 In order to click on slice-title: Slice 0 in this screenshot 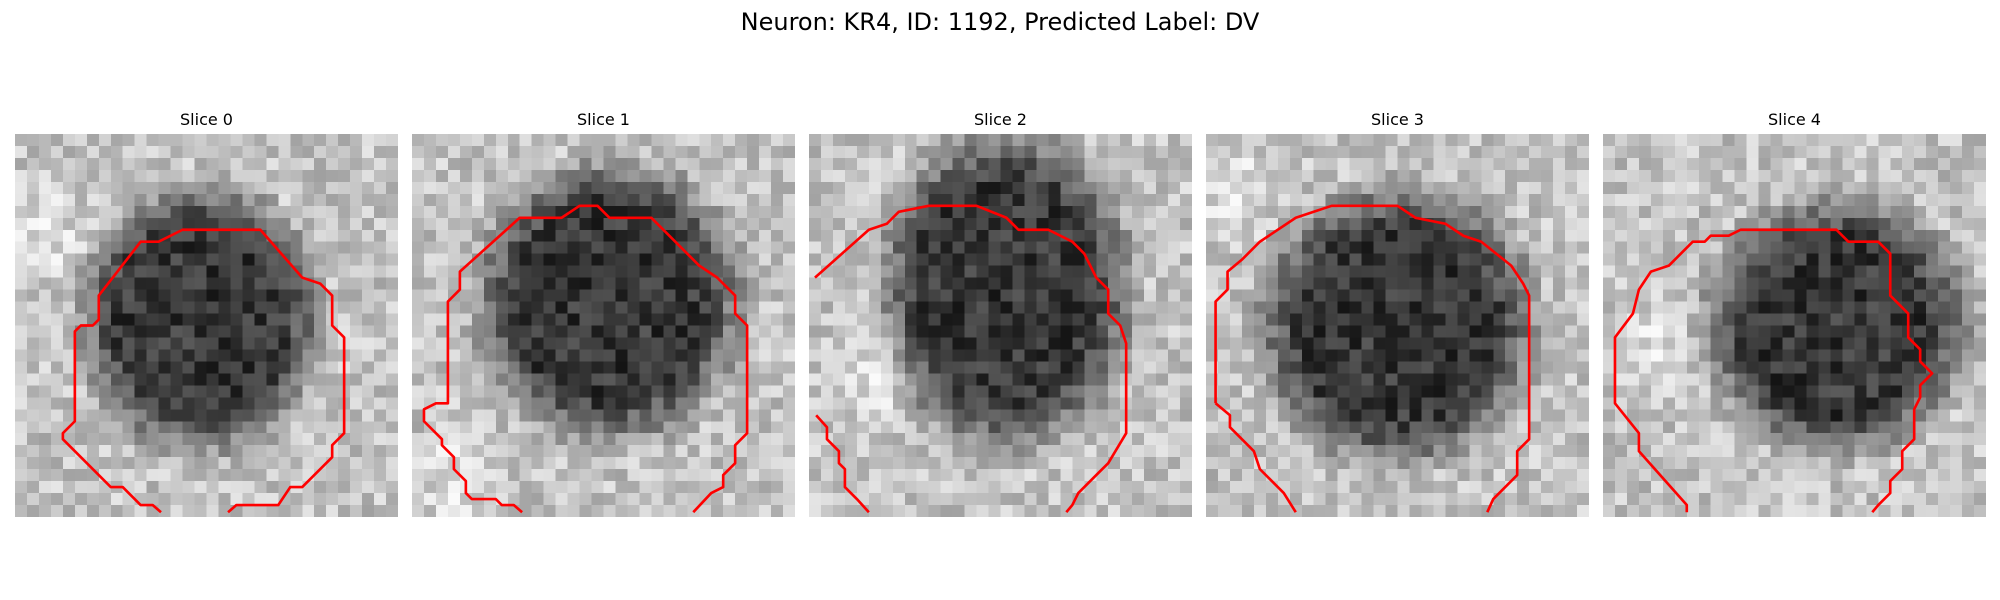, I will do `click(206, 119)`.